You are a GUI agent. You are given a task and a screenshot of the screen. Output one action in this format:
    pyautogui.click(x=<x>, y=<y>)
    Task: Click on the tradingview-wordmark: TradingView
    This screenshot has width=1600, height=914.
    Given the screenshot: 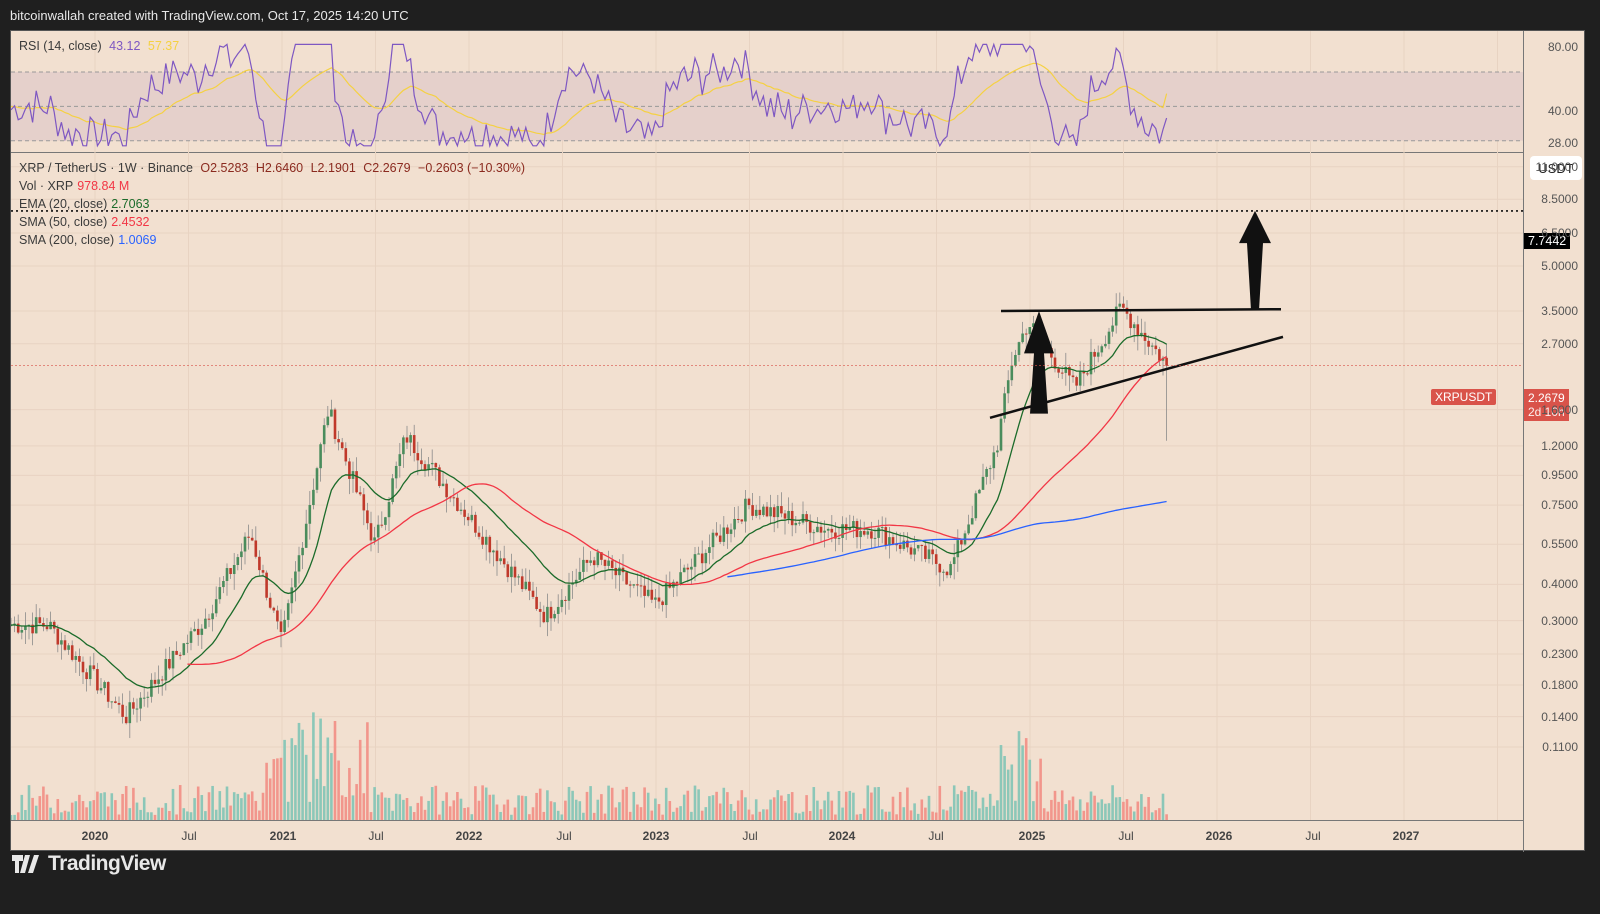 What is the action you would take?
    pyautogui.click(x=107, y=863)
    